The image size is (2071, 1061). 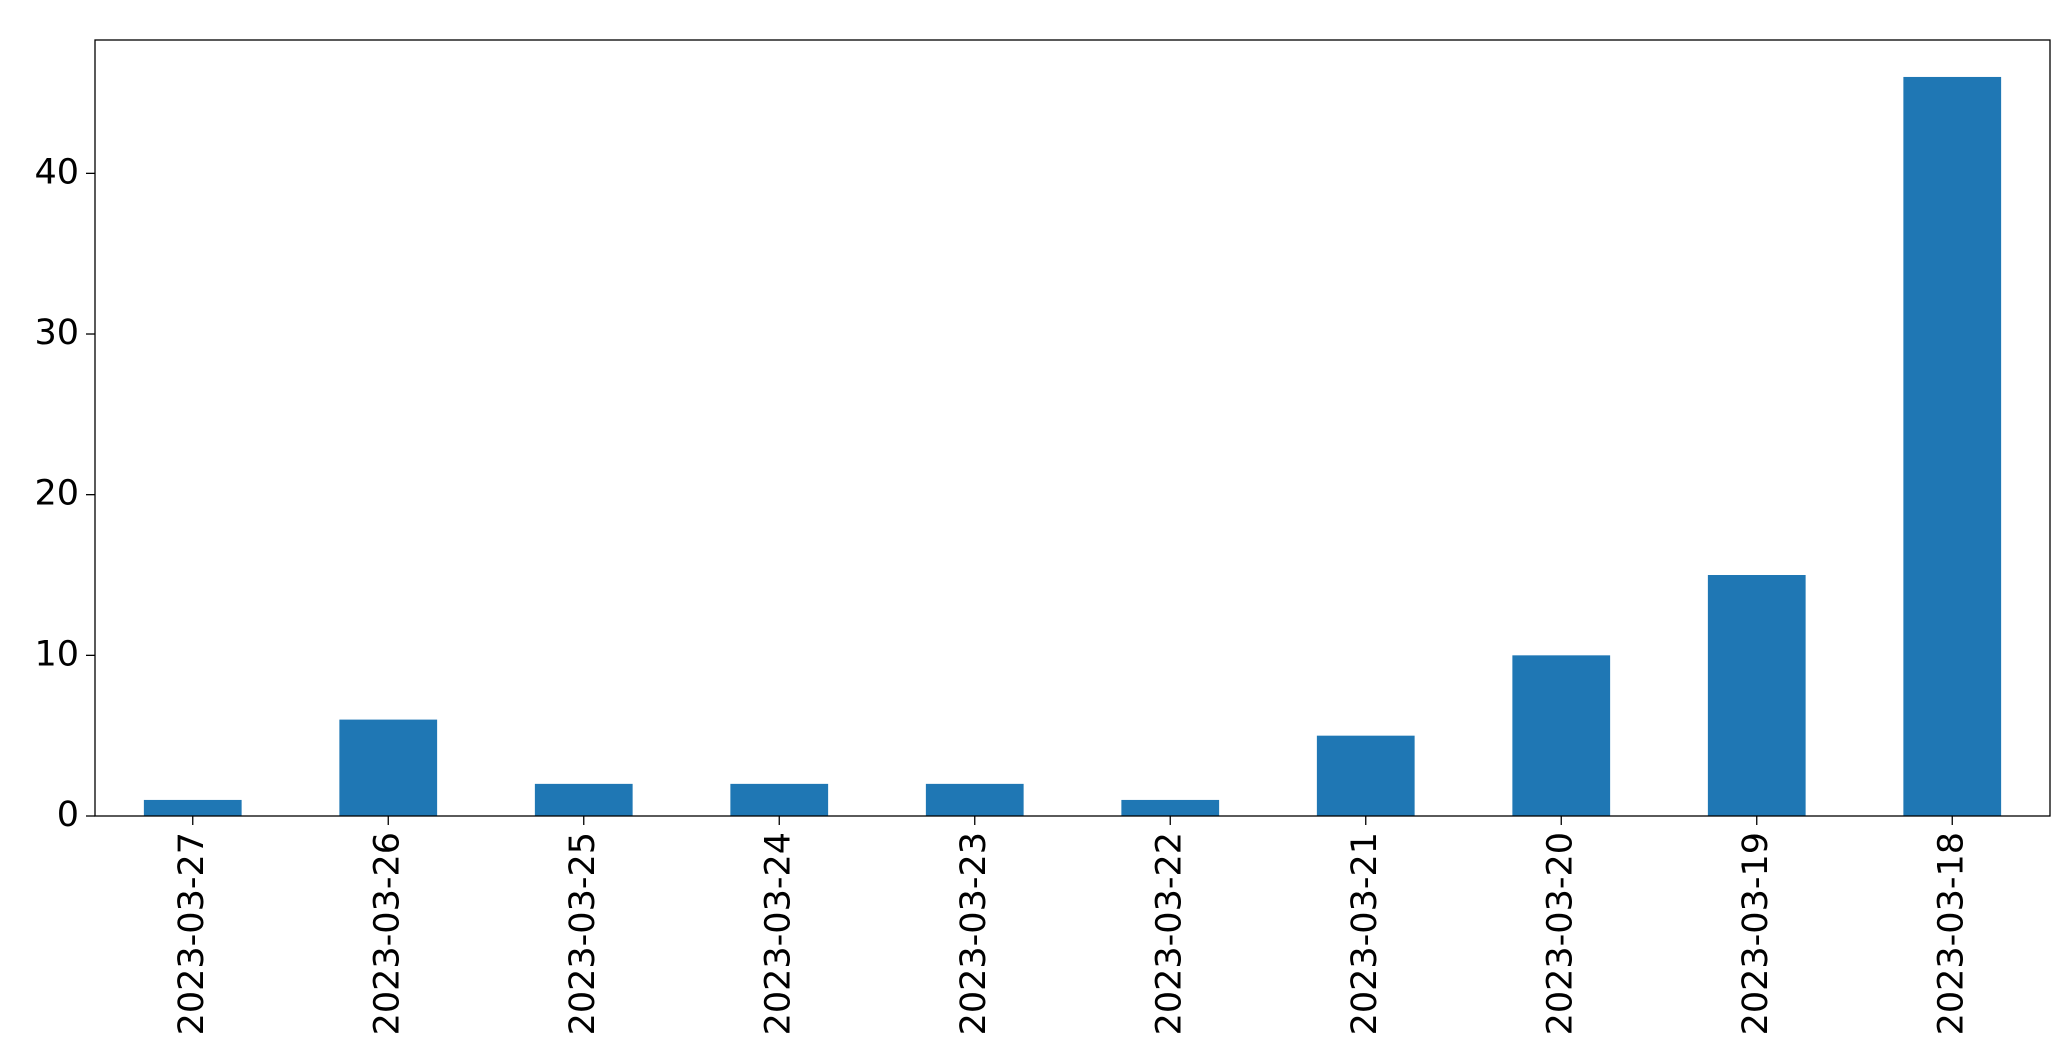 I want to click on x-tick-label: 2023-03-27, so click(x=192, y=933).